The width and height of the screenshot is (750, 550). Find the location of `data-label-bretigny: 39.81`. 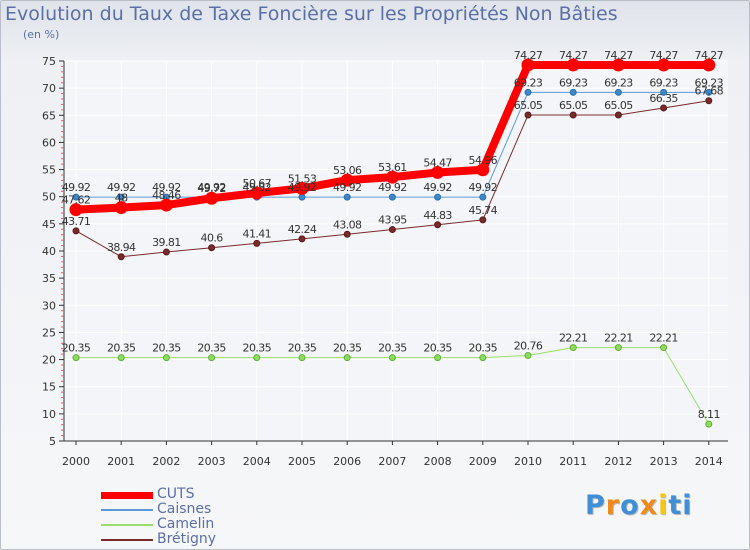

data-label-bretigny: 39.81 is located at coordinates (166, 242).